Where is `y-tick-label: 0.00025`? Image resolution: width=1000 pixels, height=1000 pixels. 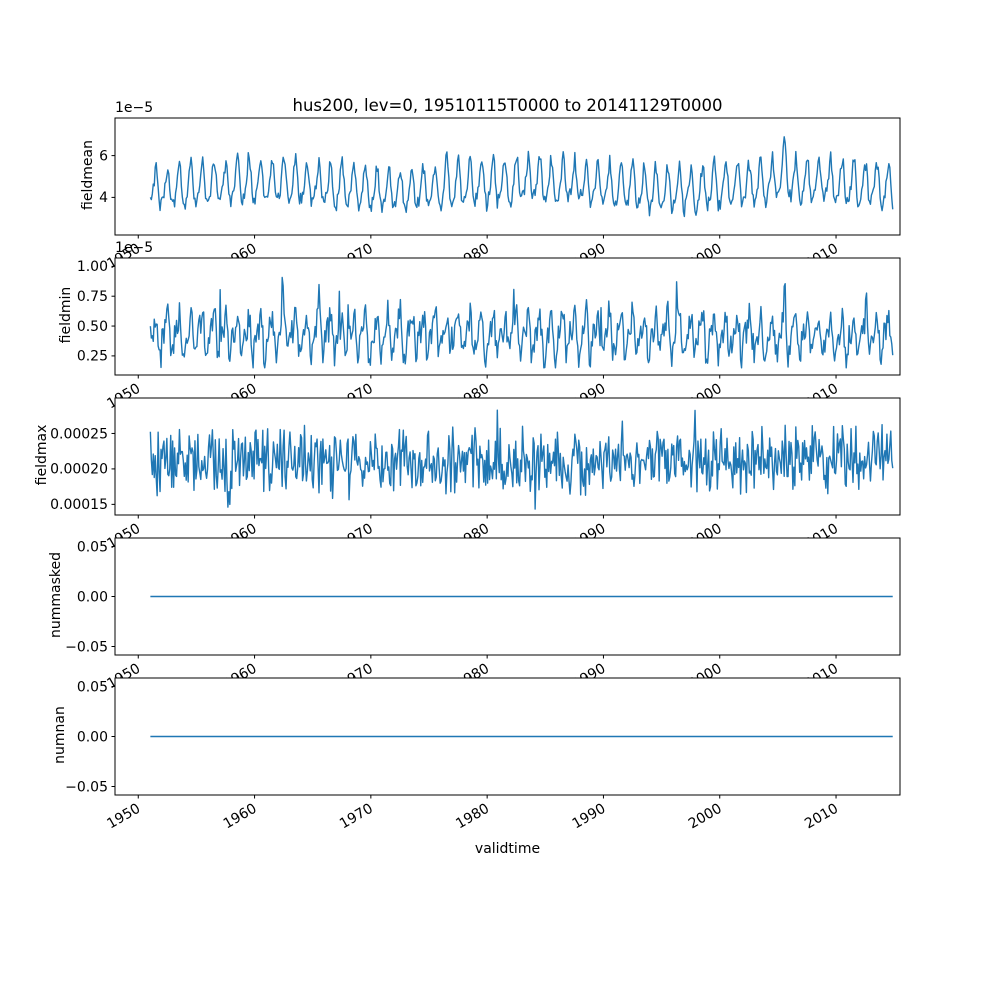 y-tick-label: 0.00025 is located at coordinates (79, 434).